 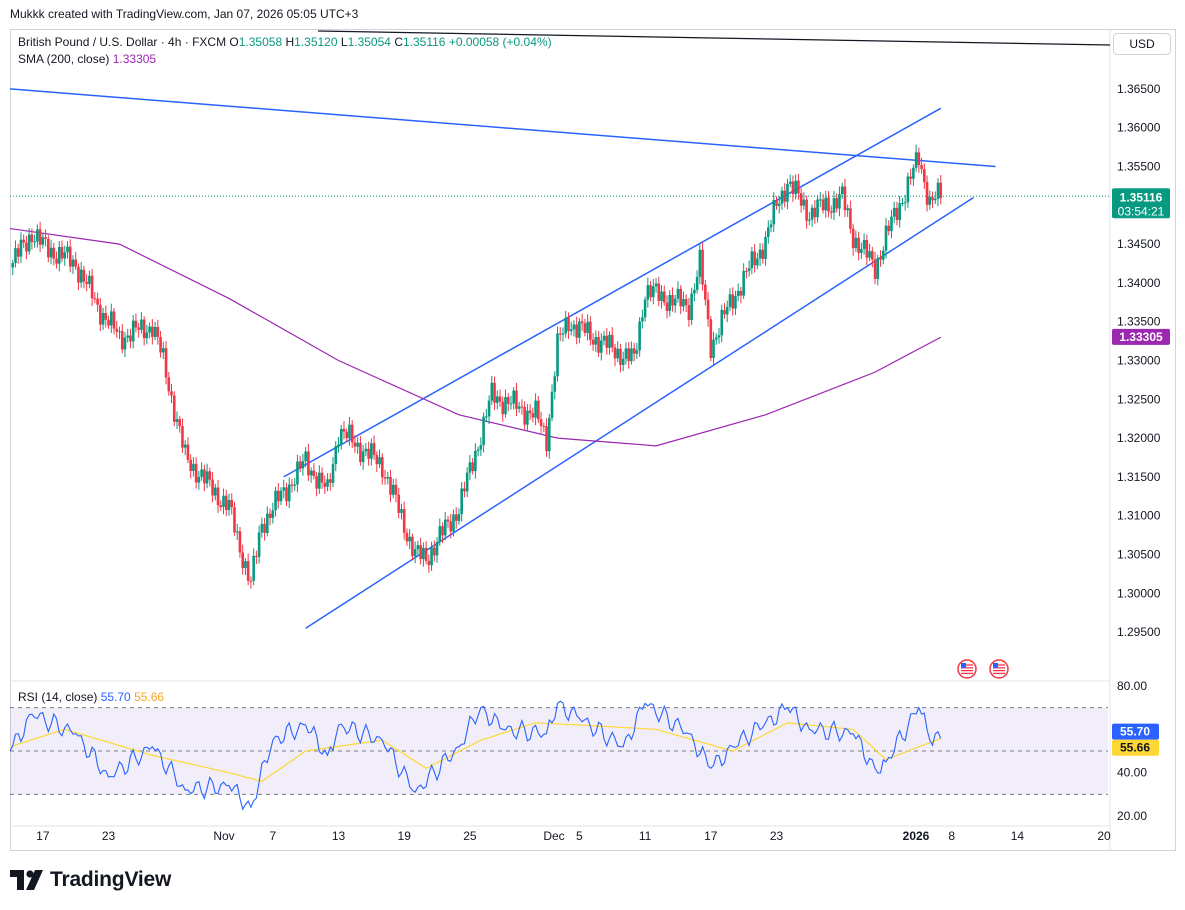 What do you see at coordinates (339, 836) in the screenshot?
I see `time-tick-label: 13` at bounding box center [339, 836].